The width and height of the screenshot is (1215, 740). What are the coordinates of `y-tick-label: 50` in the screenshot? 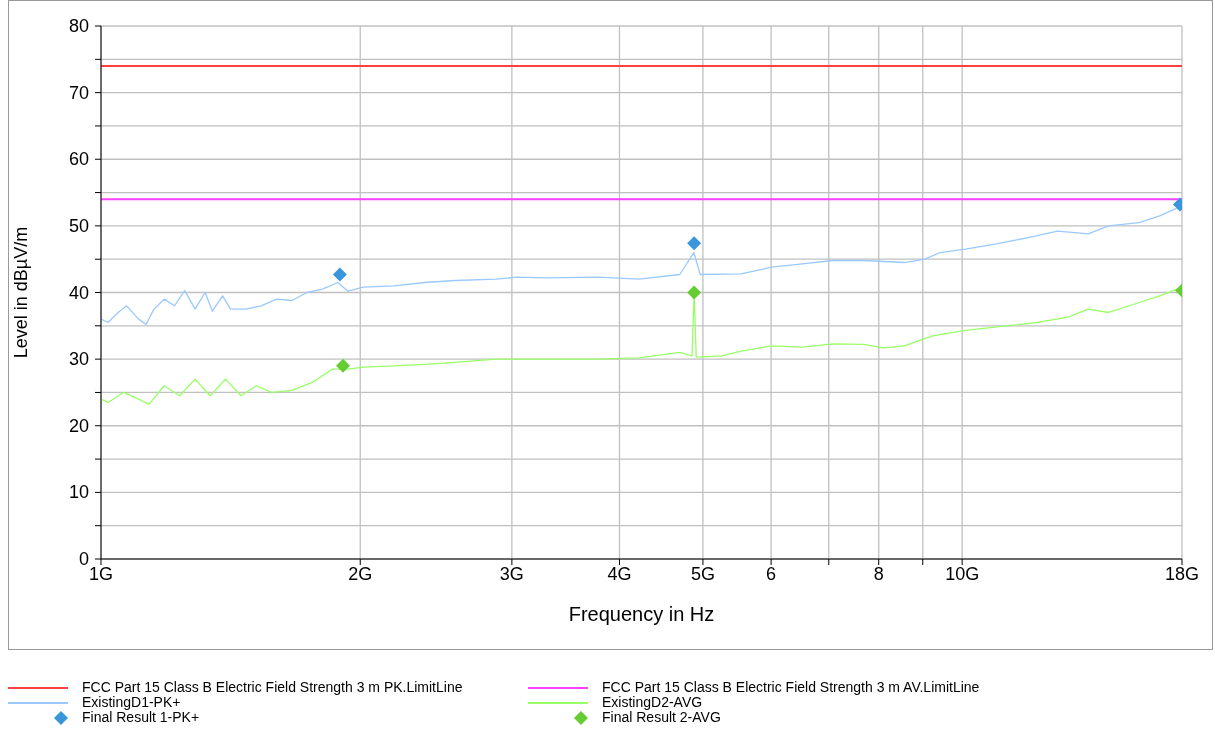 It's located at (78, 225).